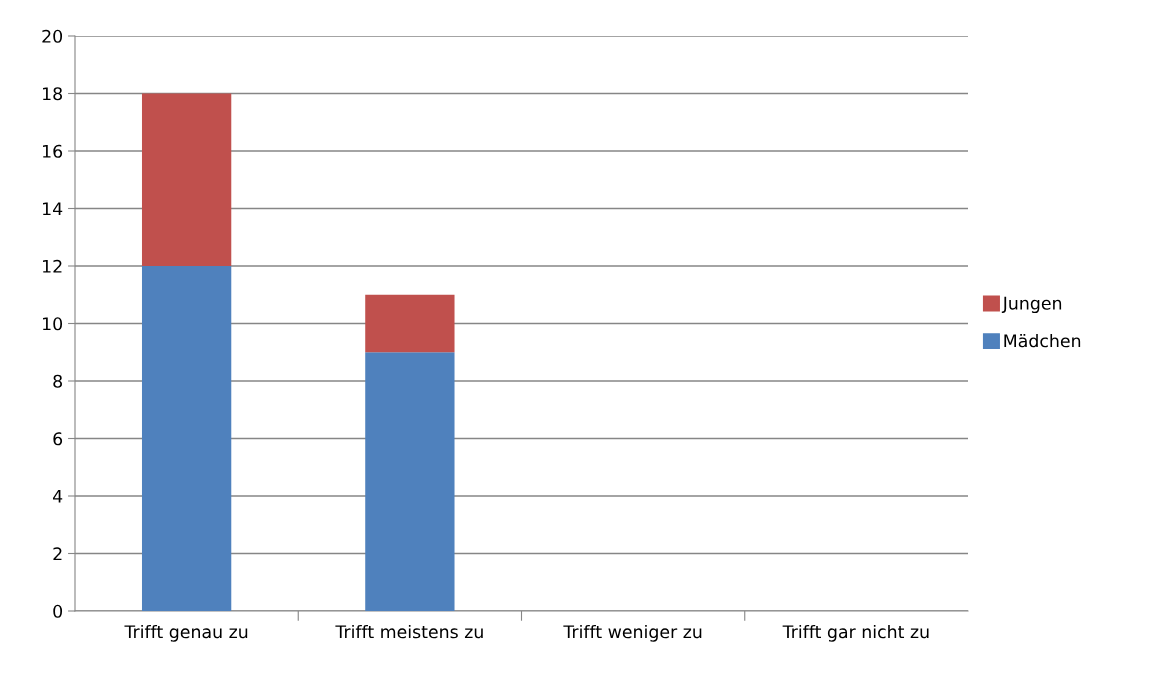 The width and height of the screenshot is (1152, 673). Describe the element at coordinates (632, 633) in the screenshot. I see `x-tick-label: Trifft weniger zu` at that location.